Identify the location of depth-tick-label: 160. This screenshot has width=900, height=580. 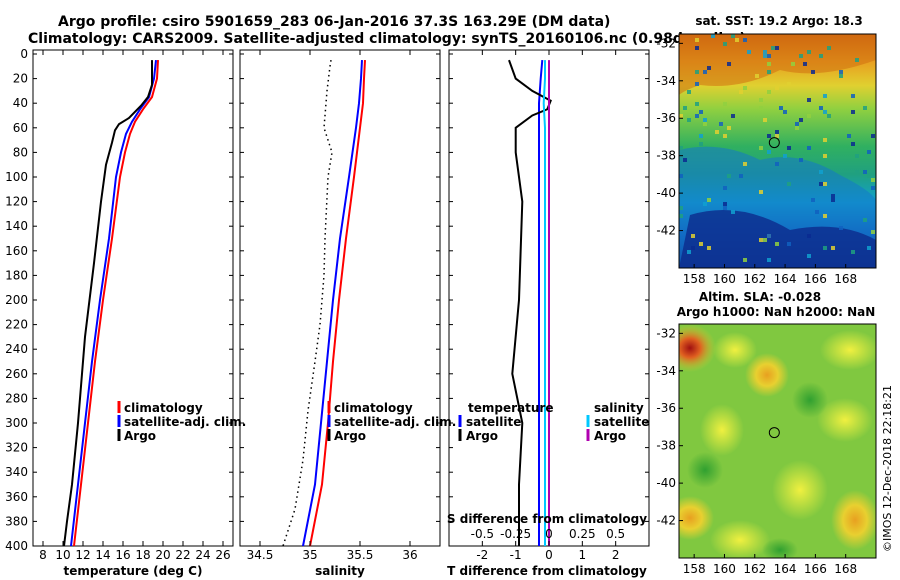
(16, 251).